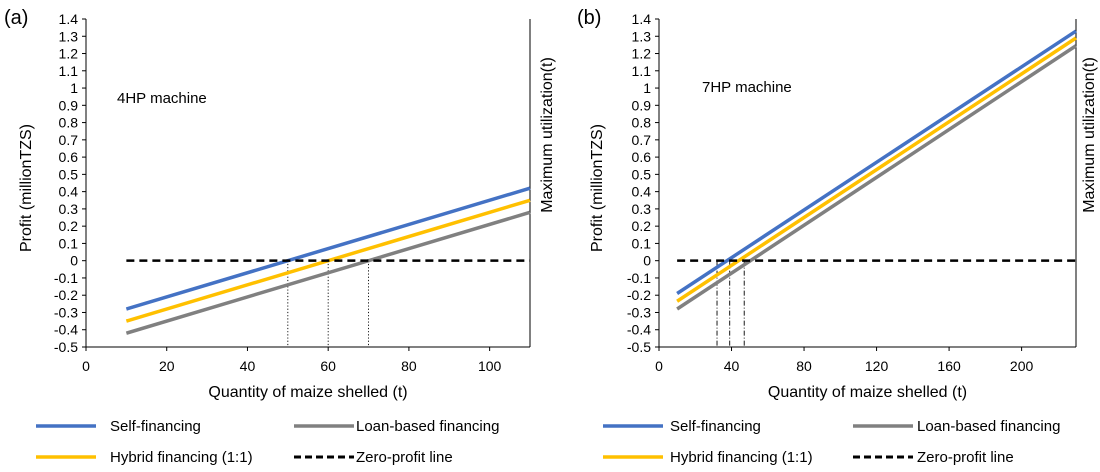  I want to click on machine-annotation: 7HP machine, so click(747, 87).